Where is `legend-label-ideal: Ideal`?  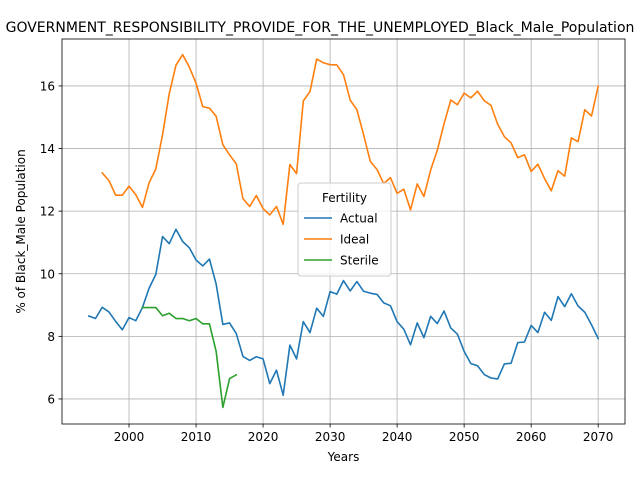 legend-label-ideal: Ideal is located at coordinates (354, 240).